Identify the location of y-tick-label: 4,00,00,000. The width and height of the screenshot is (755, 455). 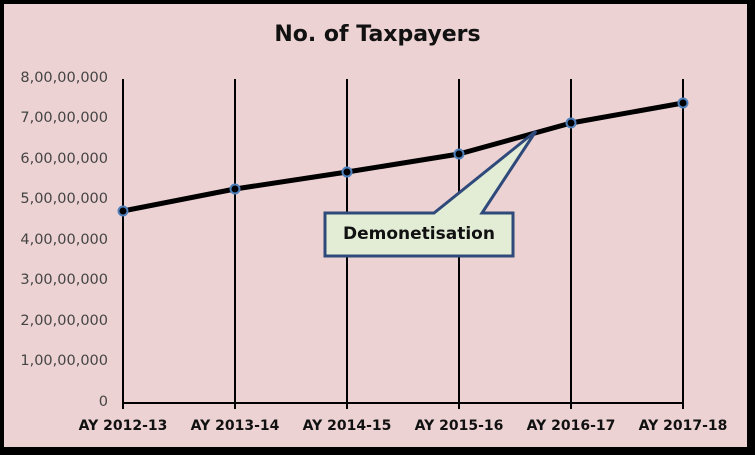
(64, 240).